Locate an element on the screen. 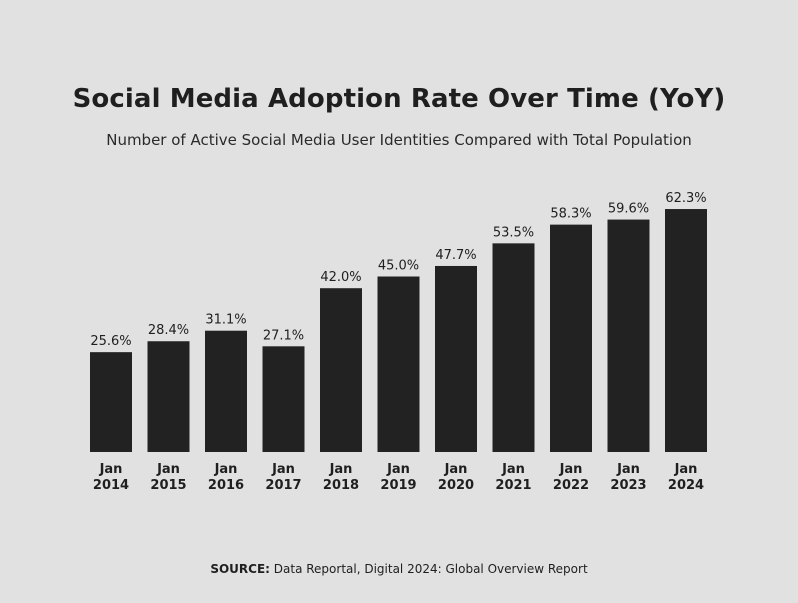  category-label-year: 2016 is located at coordinates (226, 485).